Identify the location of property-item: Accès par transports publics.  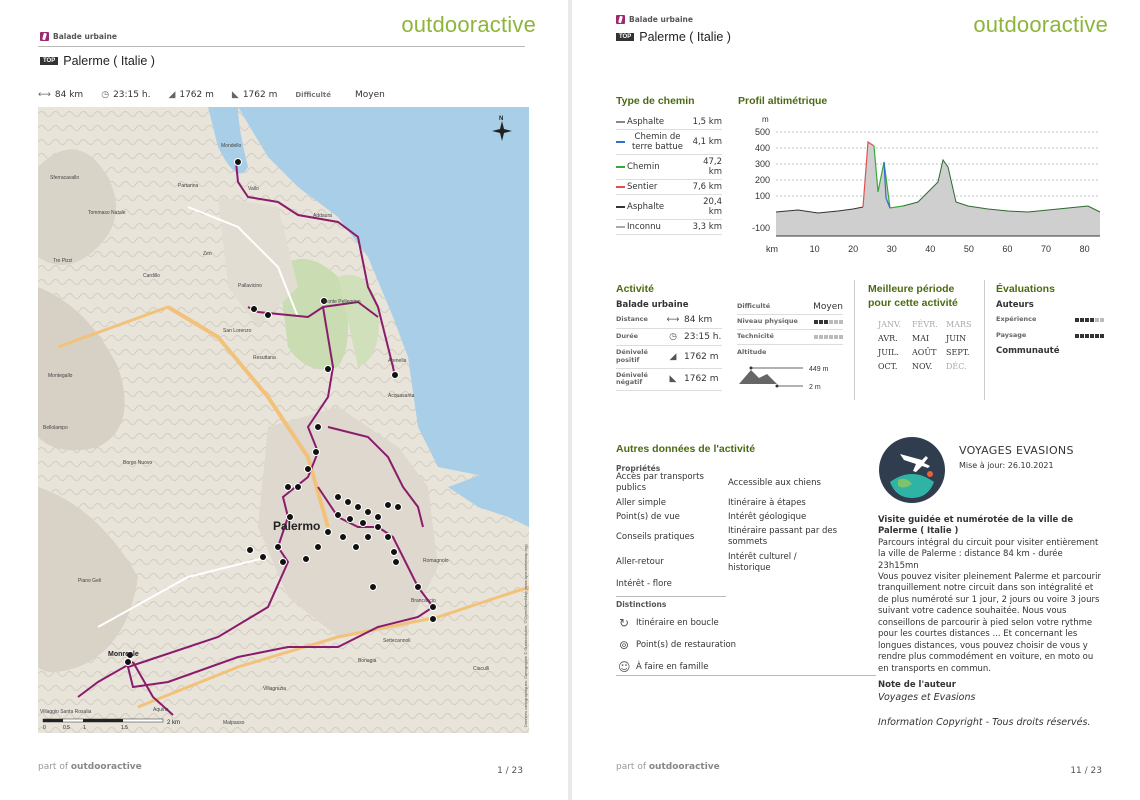
(660, 482).